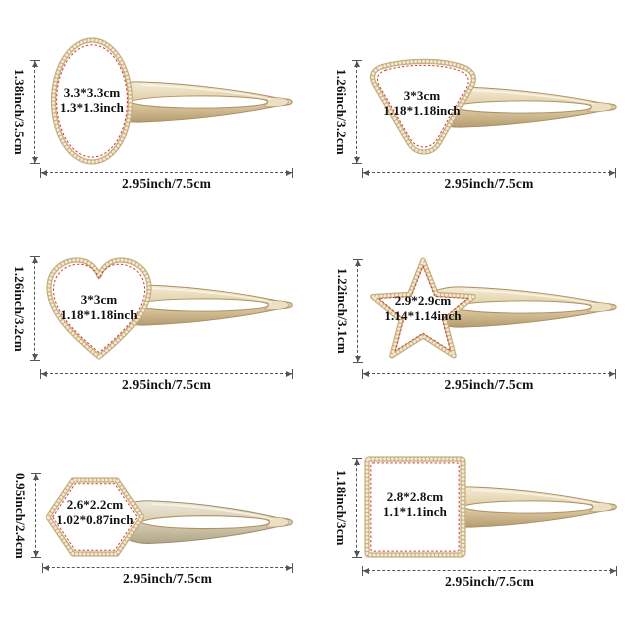 The image size is (640, 640). I want to click on height-dimension-label: 1.38inch/3.5cm, so click(19, 112).